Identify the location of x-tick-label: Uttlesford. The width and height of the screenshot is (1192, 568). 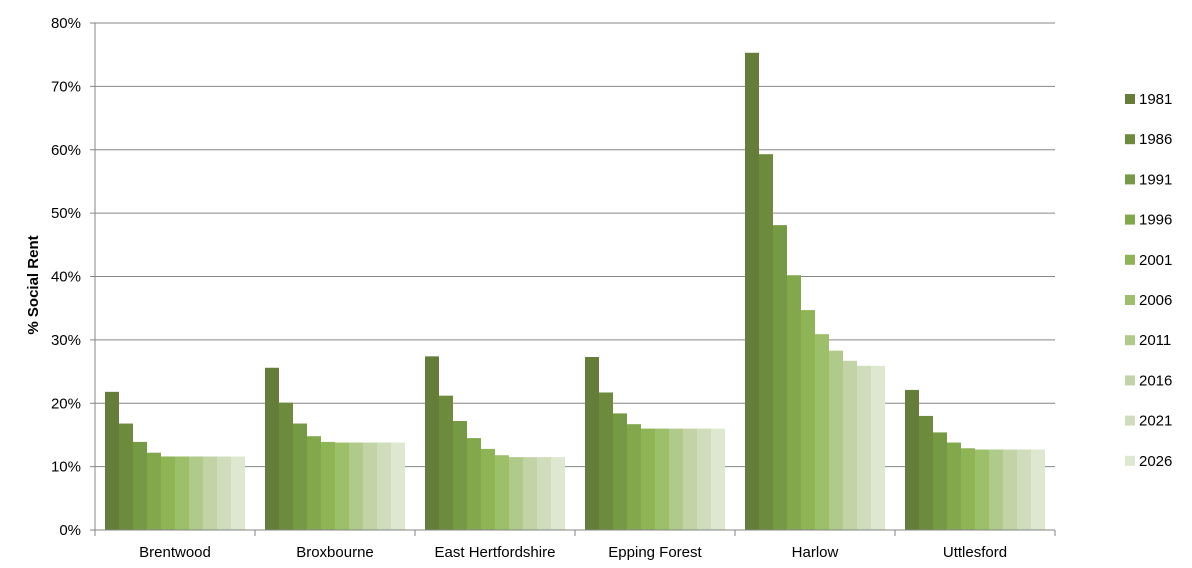
(975, 552).